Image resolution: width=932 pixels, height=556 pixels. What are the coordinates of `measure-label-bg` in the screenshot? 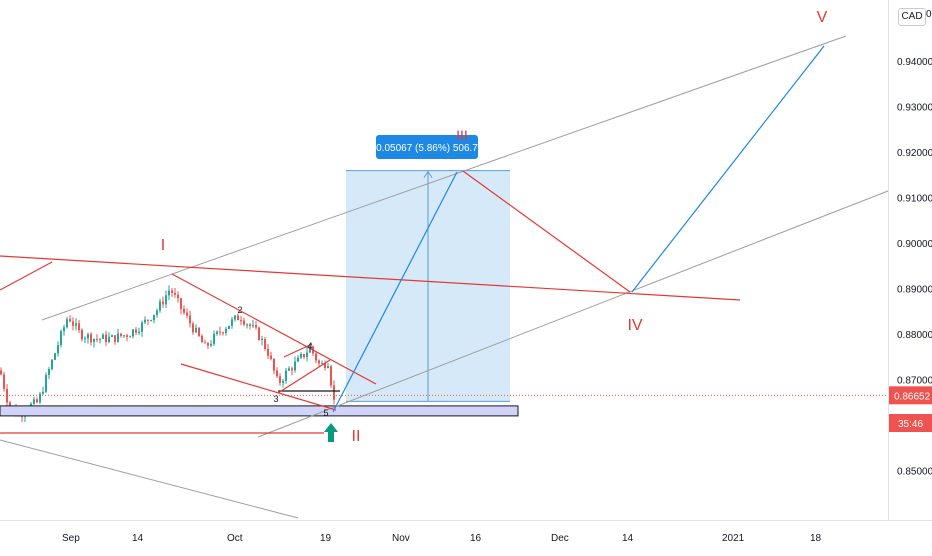 It's located at (427, 147).